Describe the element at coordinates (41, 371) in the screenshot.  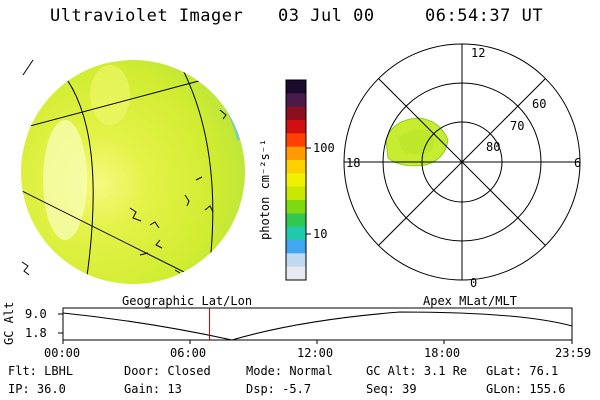
I see `flt-field: Flt: LBHL` at that location.